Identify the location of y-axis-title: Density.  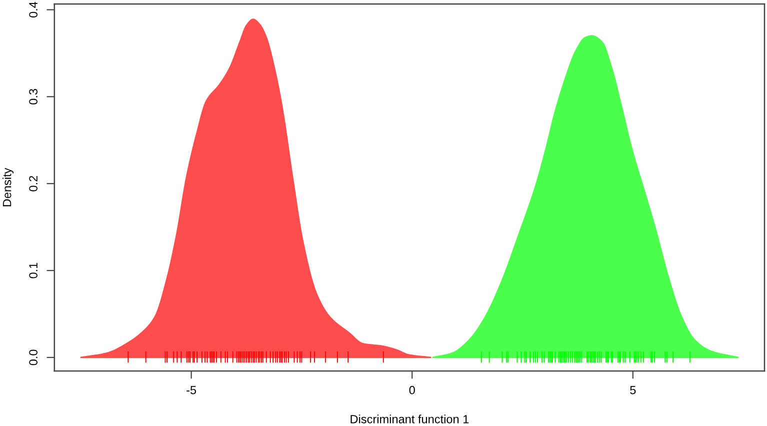
(8, 187).